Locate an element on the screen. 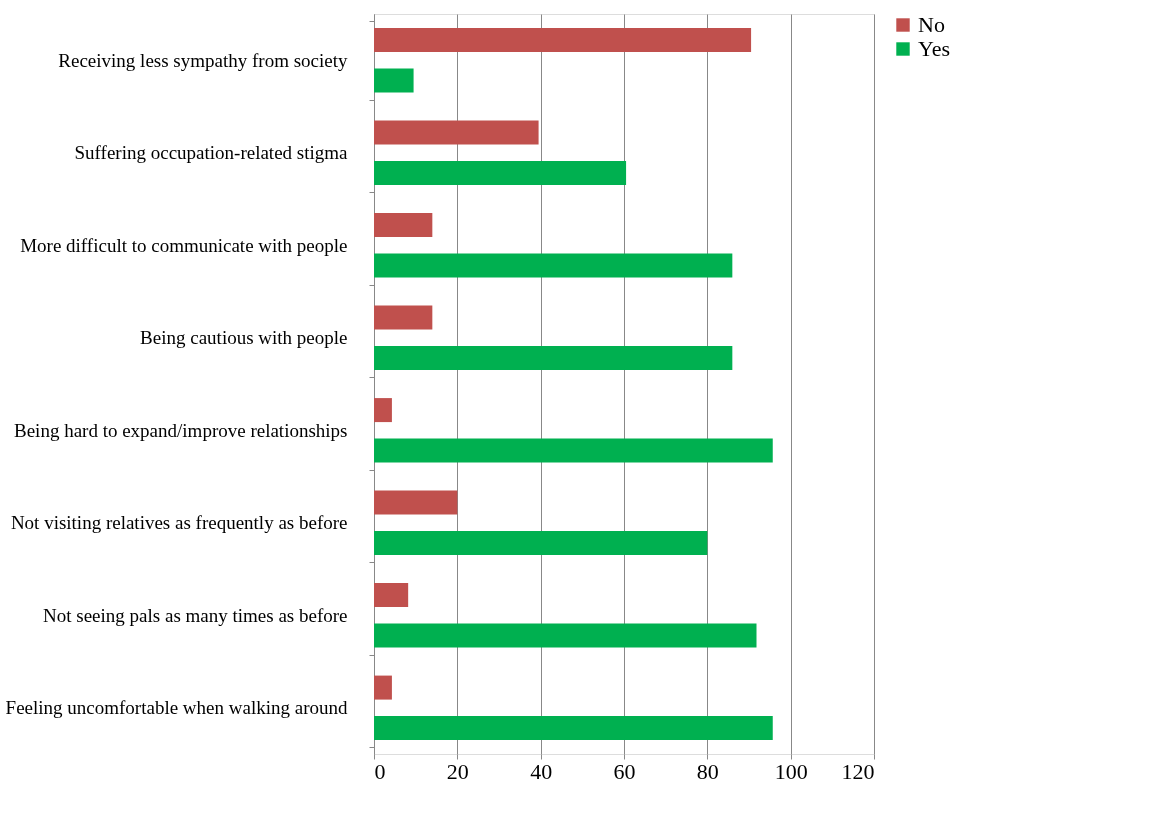  x-tick-label: 60 is located at coordinates (624, 771).